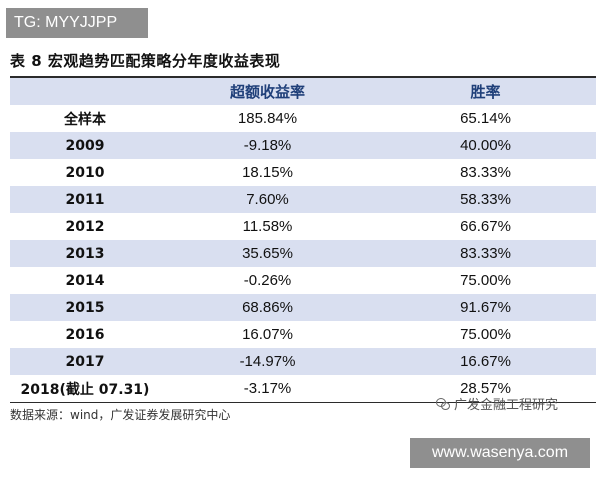 The image size is (600, 480). What do you see at coordinates (485, 361) in the screenshot?
I see `win-rate-value: 16.67%` at bounding box center [485, 361].